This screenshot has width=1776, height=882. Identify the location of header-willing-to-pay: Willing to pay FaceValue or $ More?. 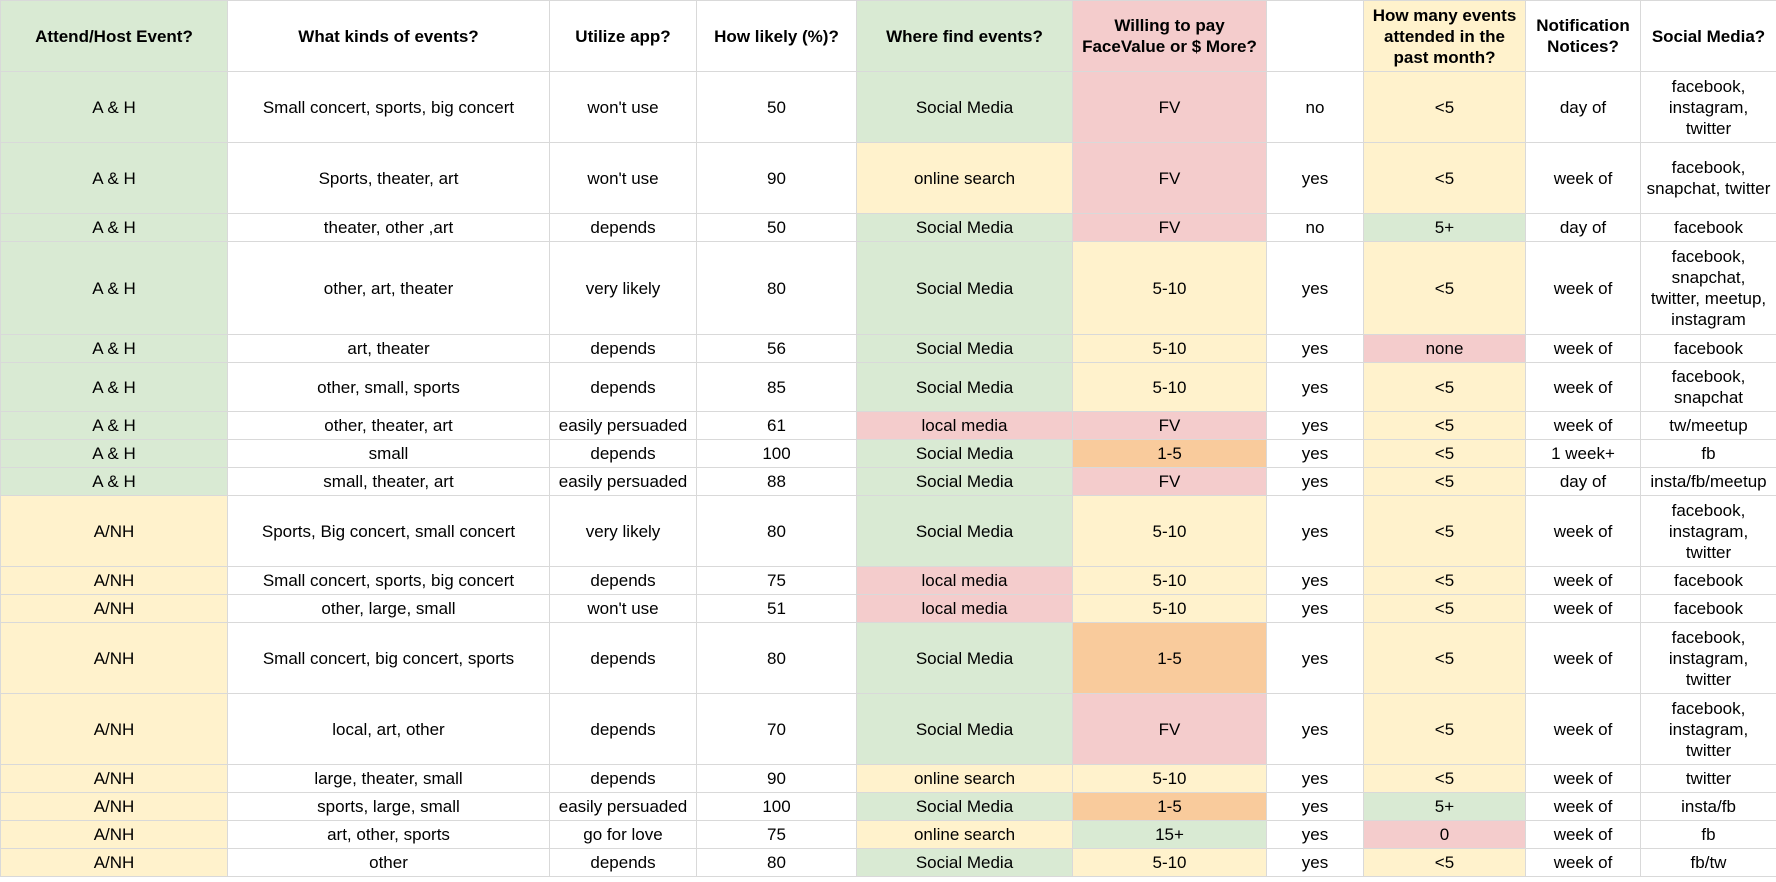
(1169, 36).